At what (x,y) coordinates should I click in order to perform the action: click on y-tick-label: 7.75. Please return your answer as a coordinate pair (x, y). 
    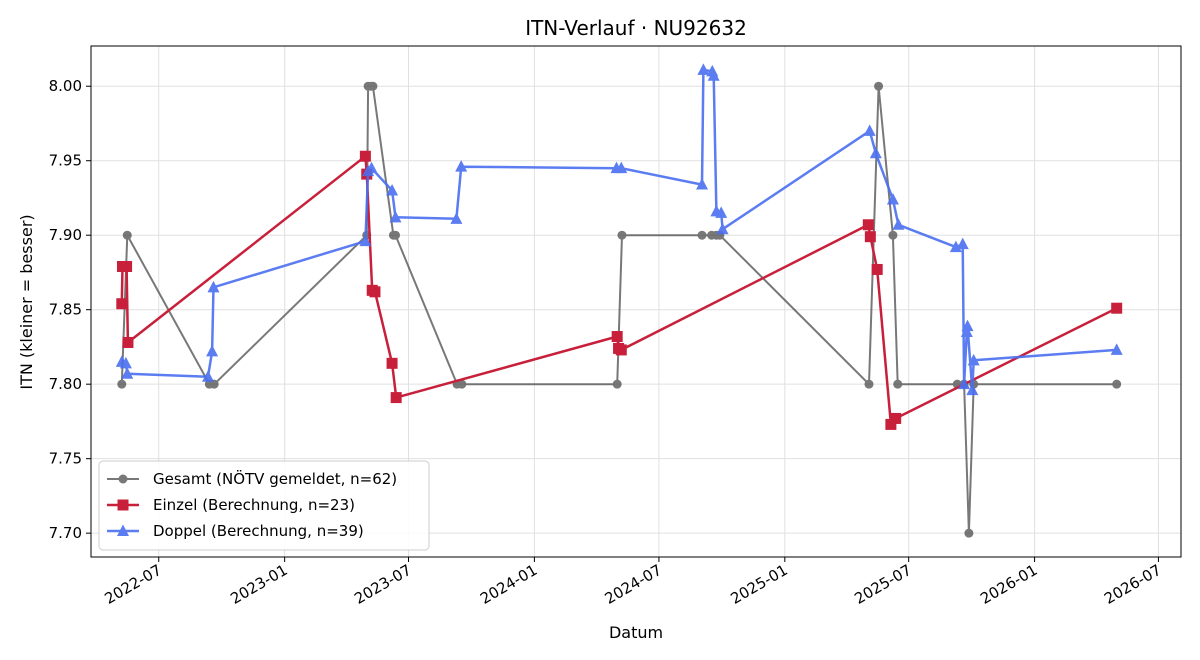
    Looking at the image, I should click on (65, 459).